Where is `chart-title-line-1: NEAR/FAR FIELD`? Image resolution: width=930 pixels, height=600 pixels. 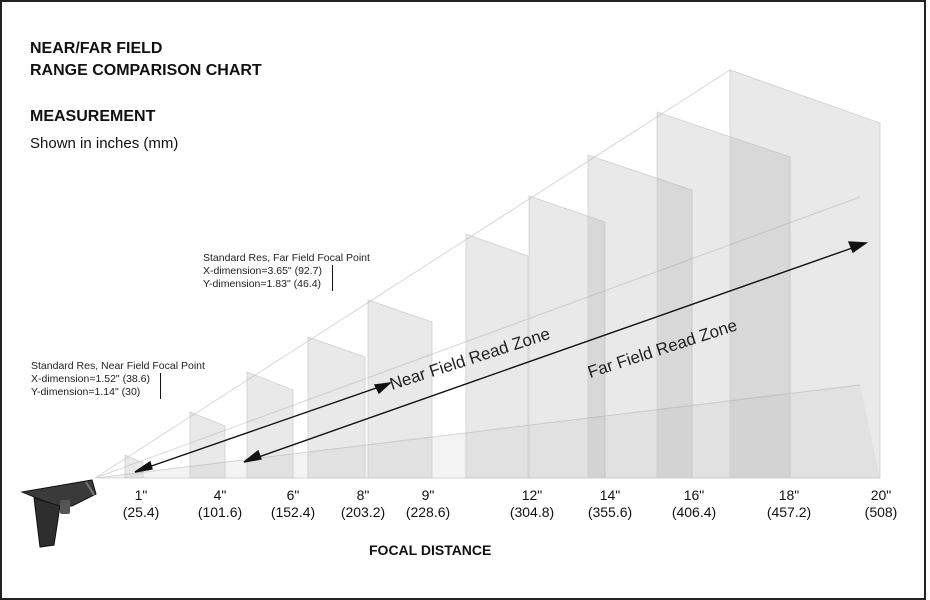 chart-title-line-1: NEAR/FAR FIELD is located at coordinates (96, 48).